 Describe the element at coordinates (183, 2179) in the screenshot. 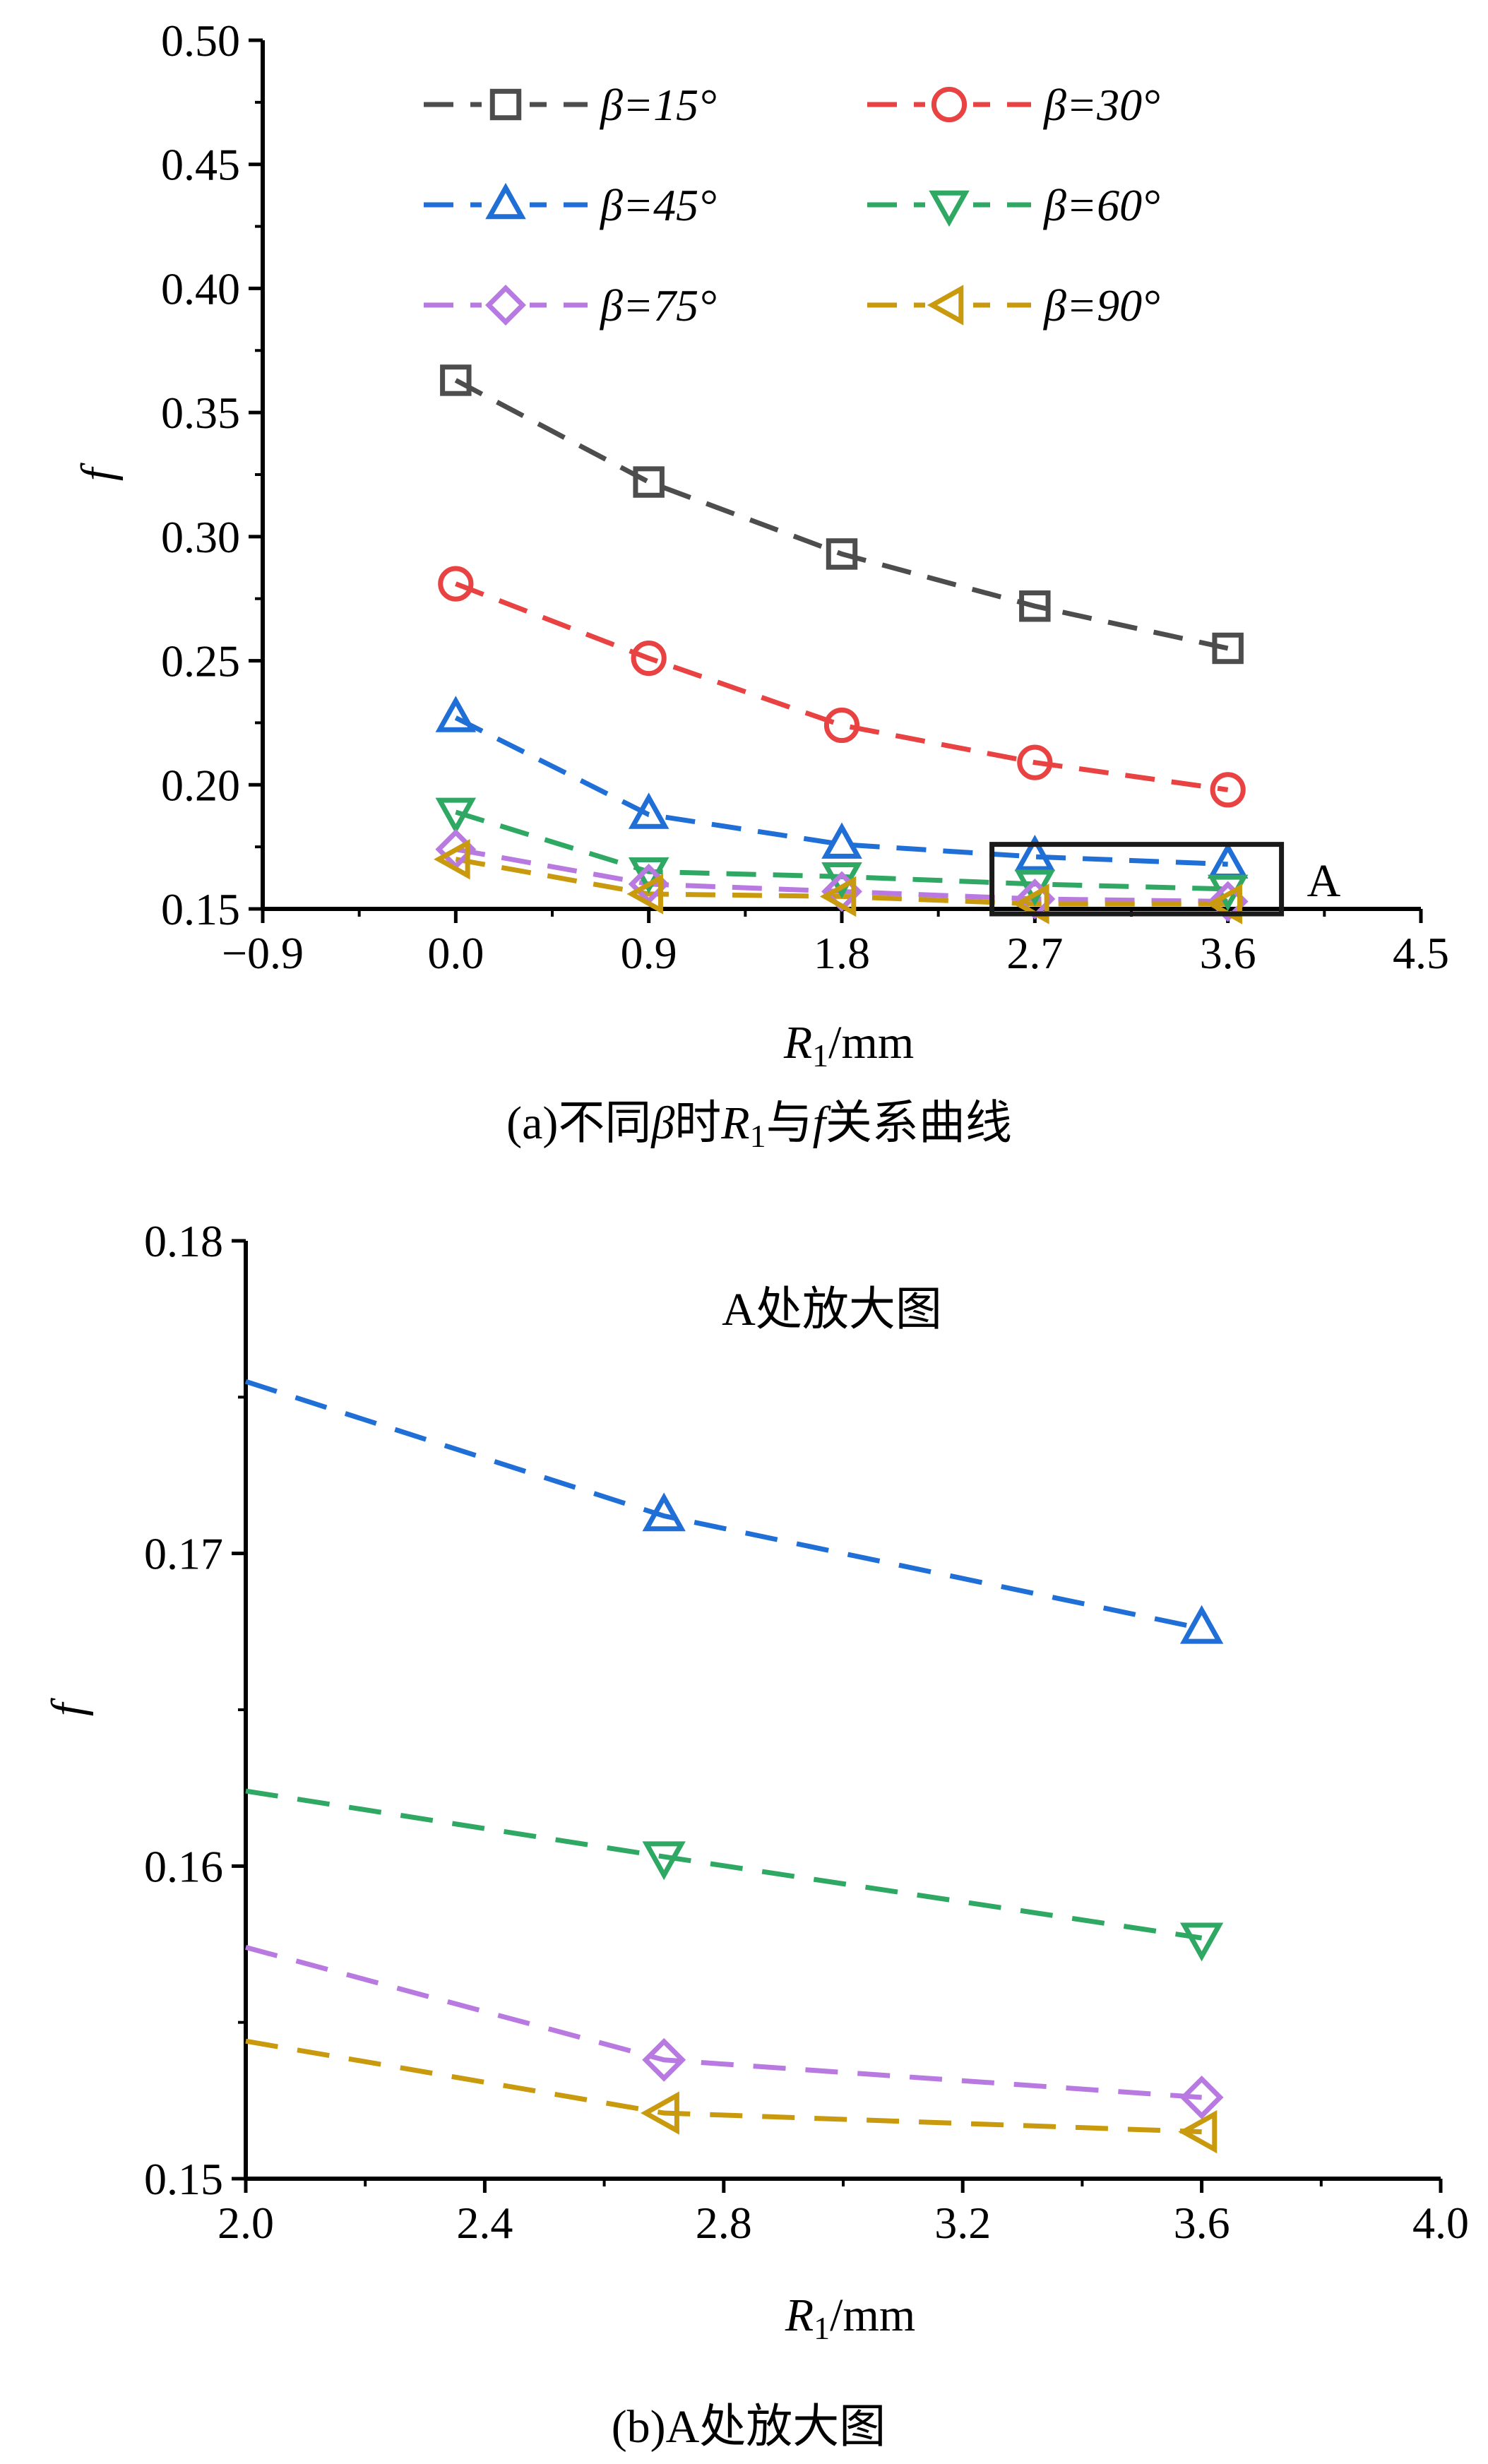

I see `chart-b-y-tick-label: 0.15` at that location.